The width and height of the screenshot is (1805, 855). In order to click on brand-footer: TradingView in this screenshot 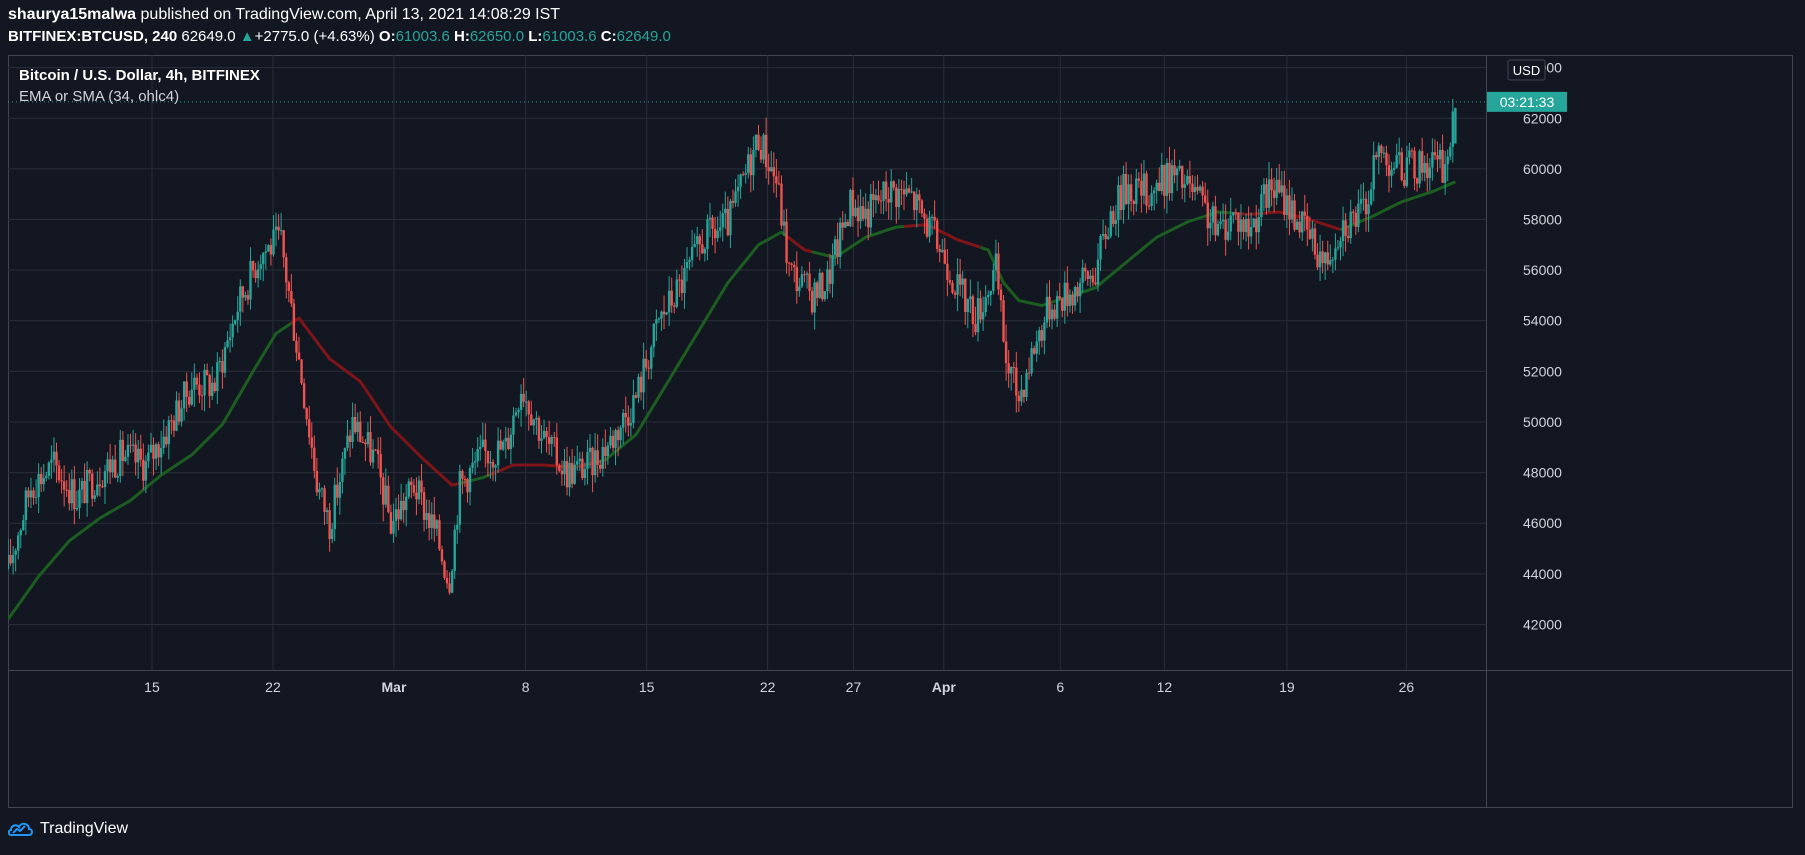, I will do `click(68, 829)`.